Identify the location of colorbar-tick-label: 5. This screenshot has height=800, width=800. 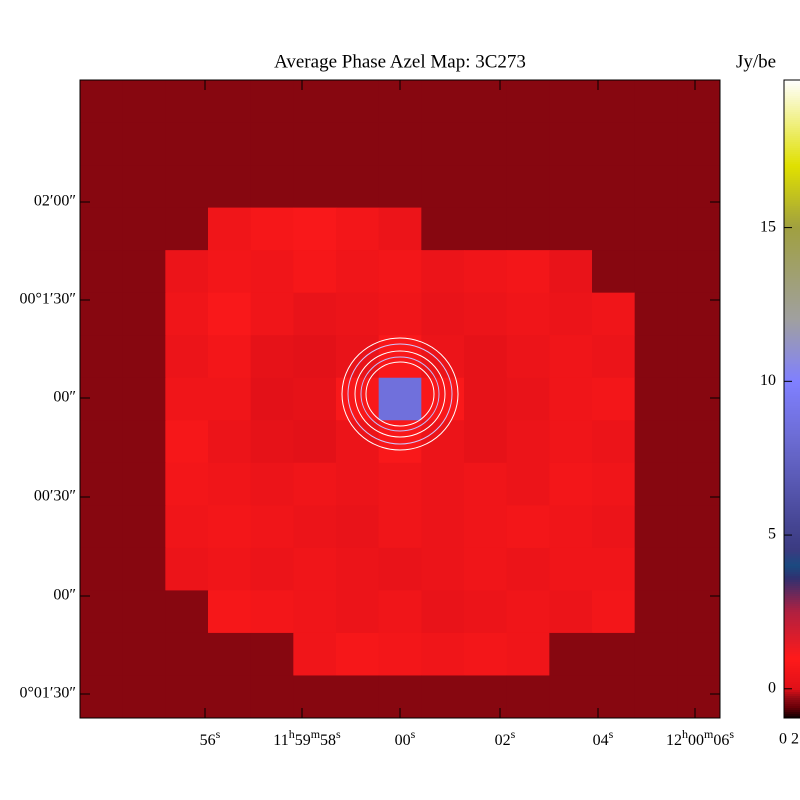
(772, 534).